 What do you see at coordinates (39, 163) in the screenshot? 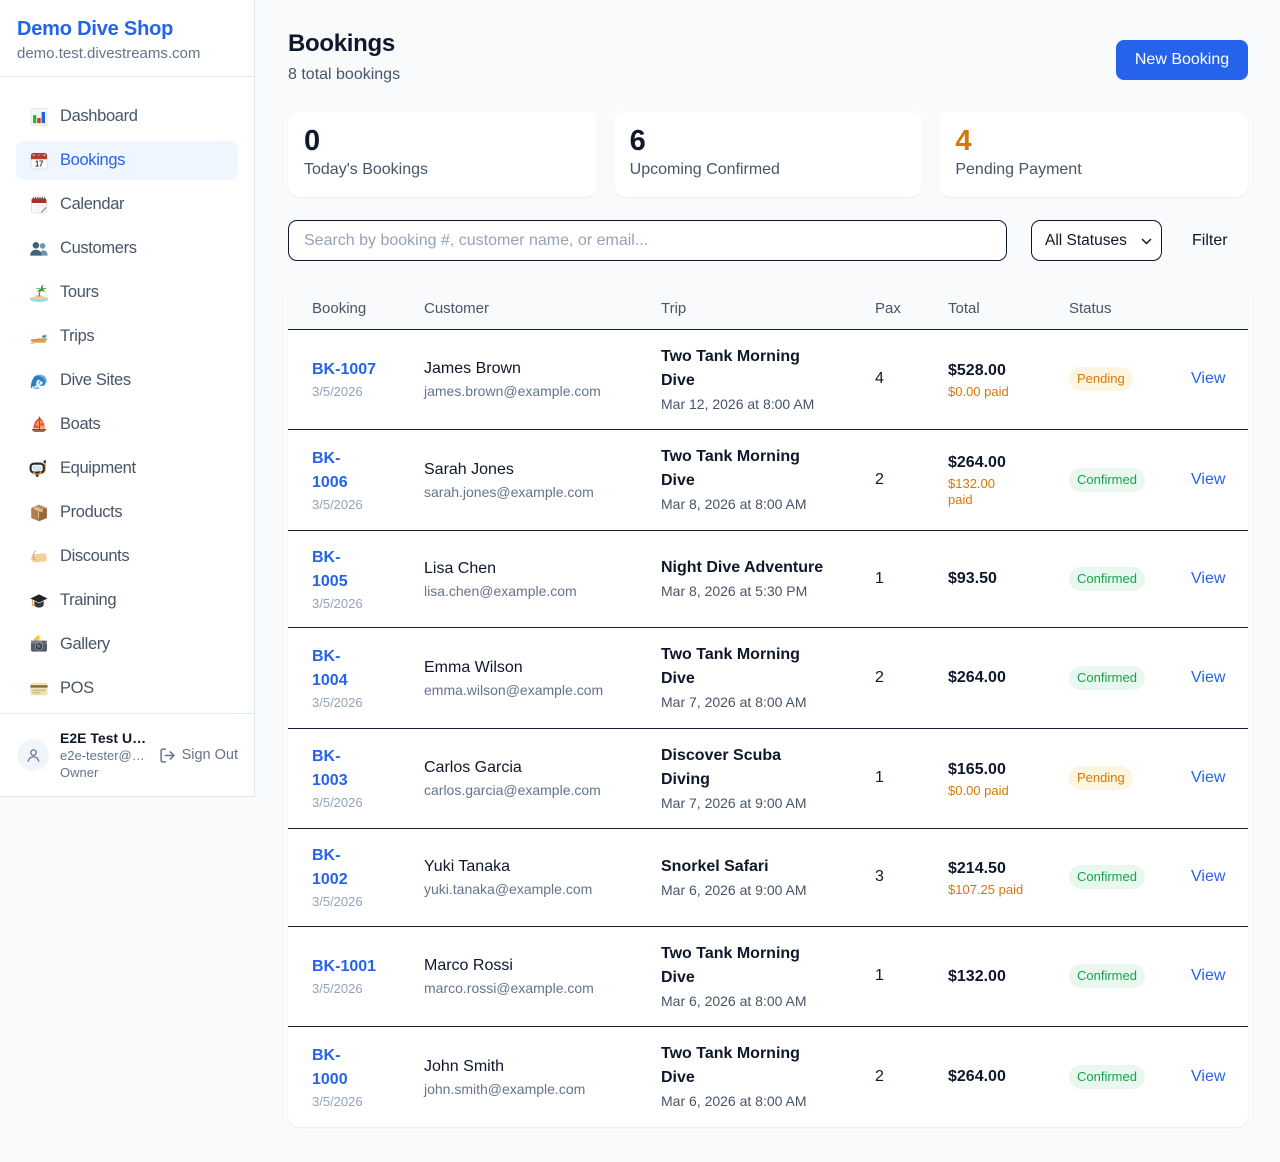
I see `svg-text: 17` at bounding box center [39, 163].